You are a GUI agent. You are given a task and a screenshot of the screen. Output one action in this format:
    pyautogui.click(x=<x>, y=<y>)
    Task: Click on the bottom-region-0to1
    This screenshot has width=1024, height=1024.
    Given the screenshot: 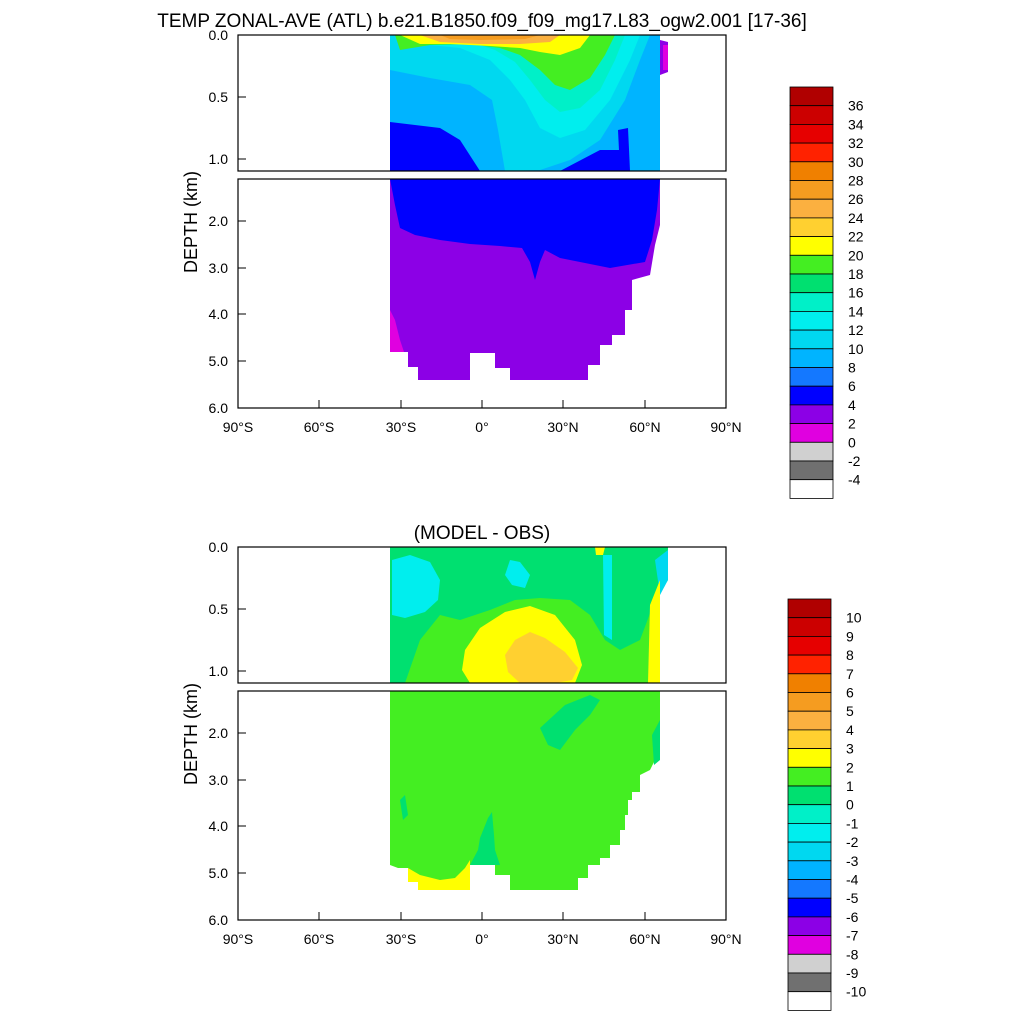 What is the action you would take?
    pyautogui.click(x=529, y=615)
    